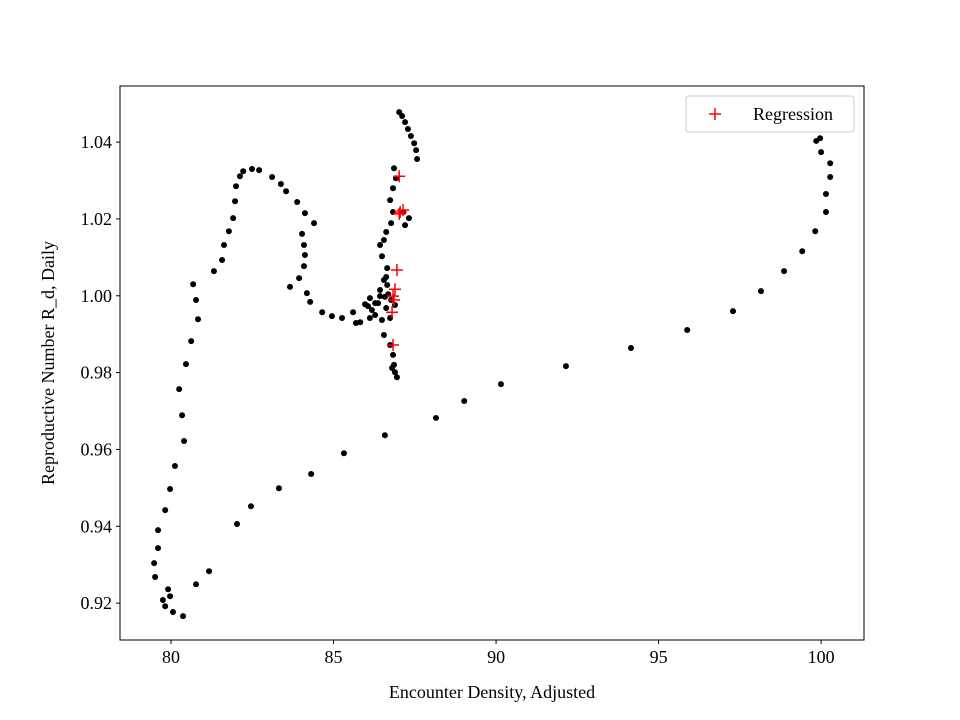  I want to click on y-tick-label: 1.00, so click(97, 296).